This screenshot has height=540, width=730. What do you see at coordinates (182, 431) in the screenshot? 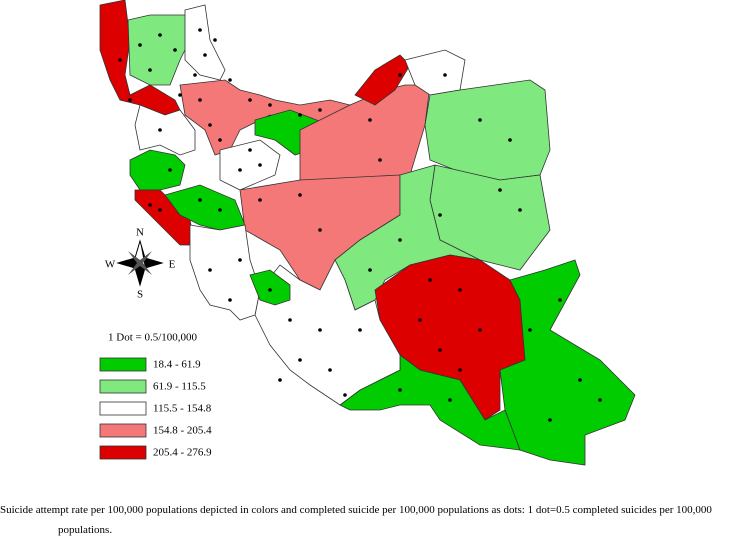
I see `legend-label: 154.8 - 205.4` at bounding box center [182, 431].